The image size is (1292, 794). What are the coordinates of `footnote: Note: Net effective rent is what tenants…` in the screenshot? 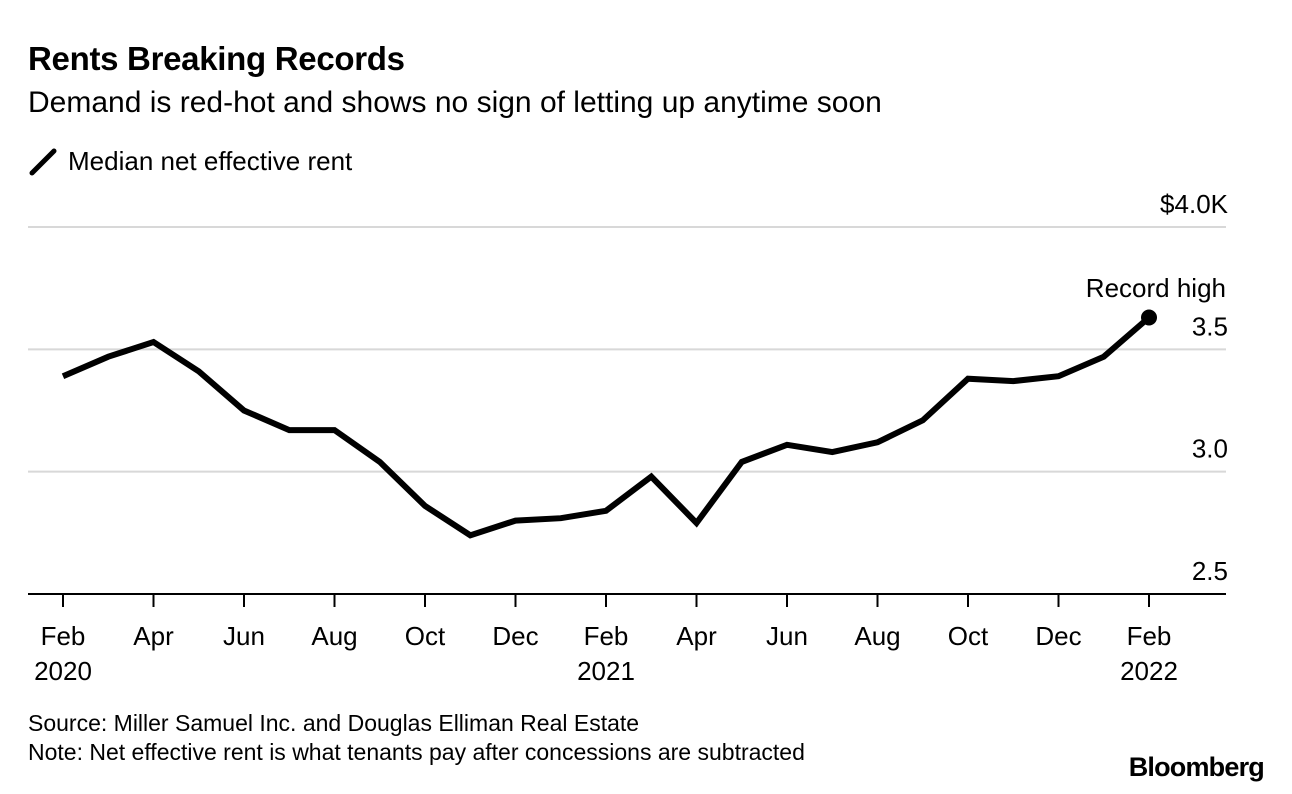 It's located at (416, 752).